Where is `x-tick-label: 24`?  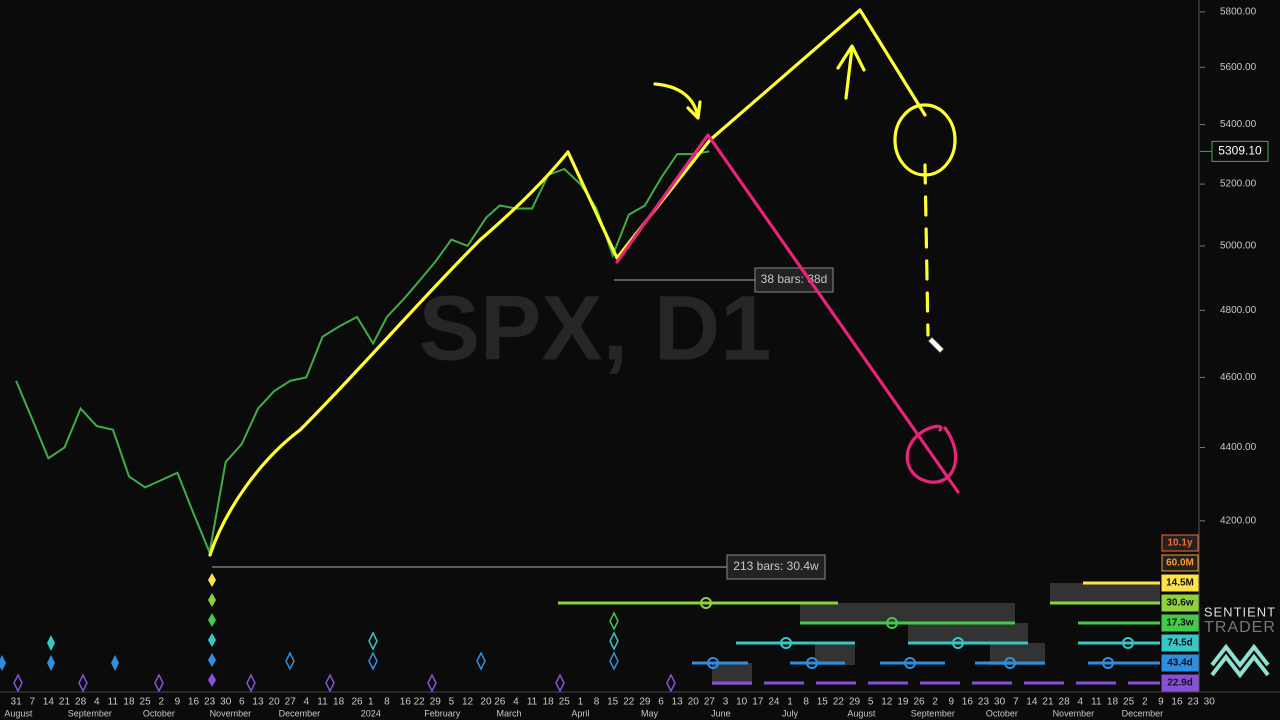 x-tick-label: 24 is located at coordinates (774, 702).